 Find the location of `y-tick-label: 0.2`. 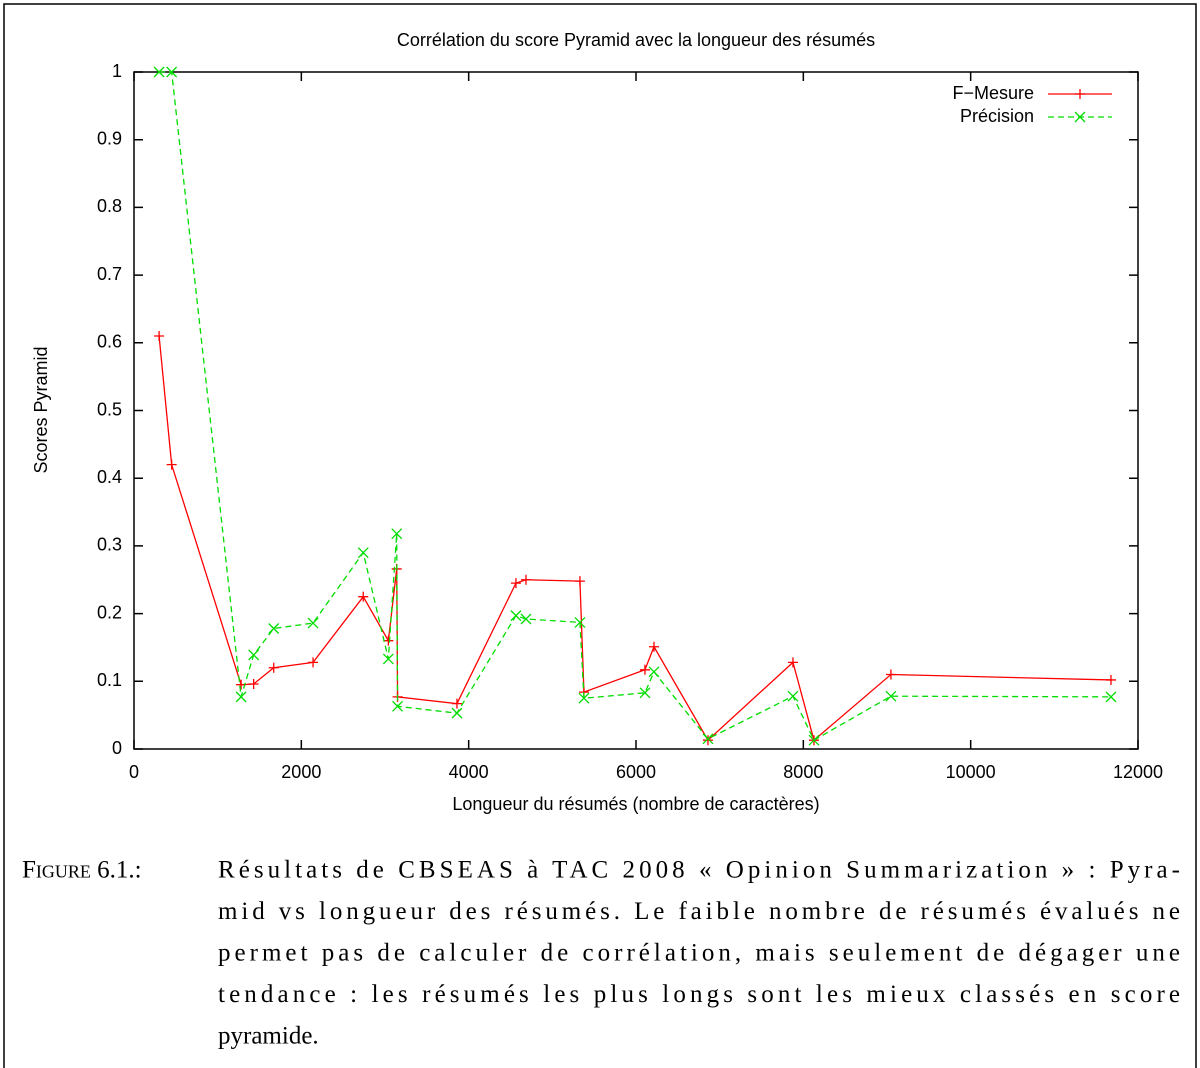

y-tick-label: 0.2 is located at coordinates (109, 612).